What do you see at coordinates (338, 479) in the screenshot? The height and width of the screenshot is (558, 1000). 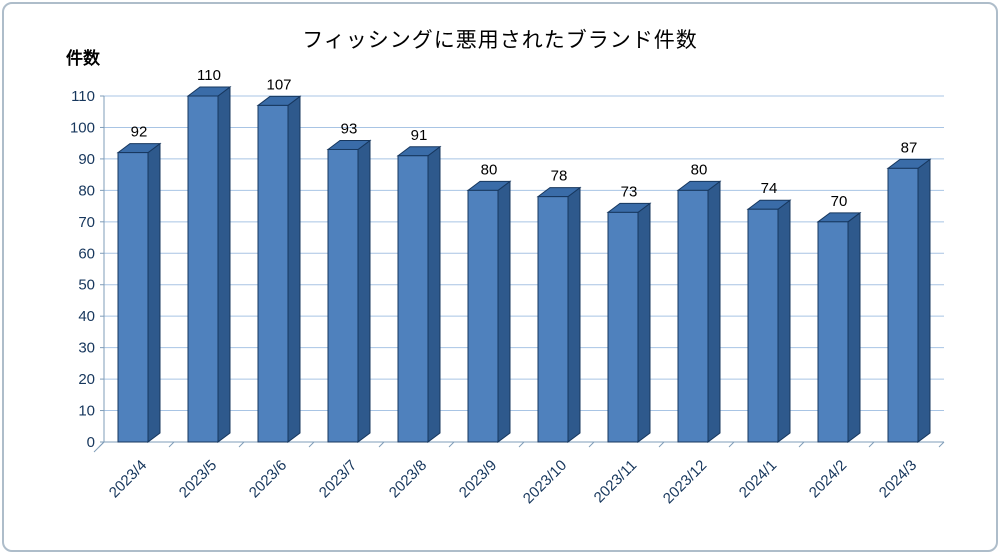 I see `x-tick-label: 2023/7` at bounding box center [338, 479].